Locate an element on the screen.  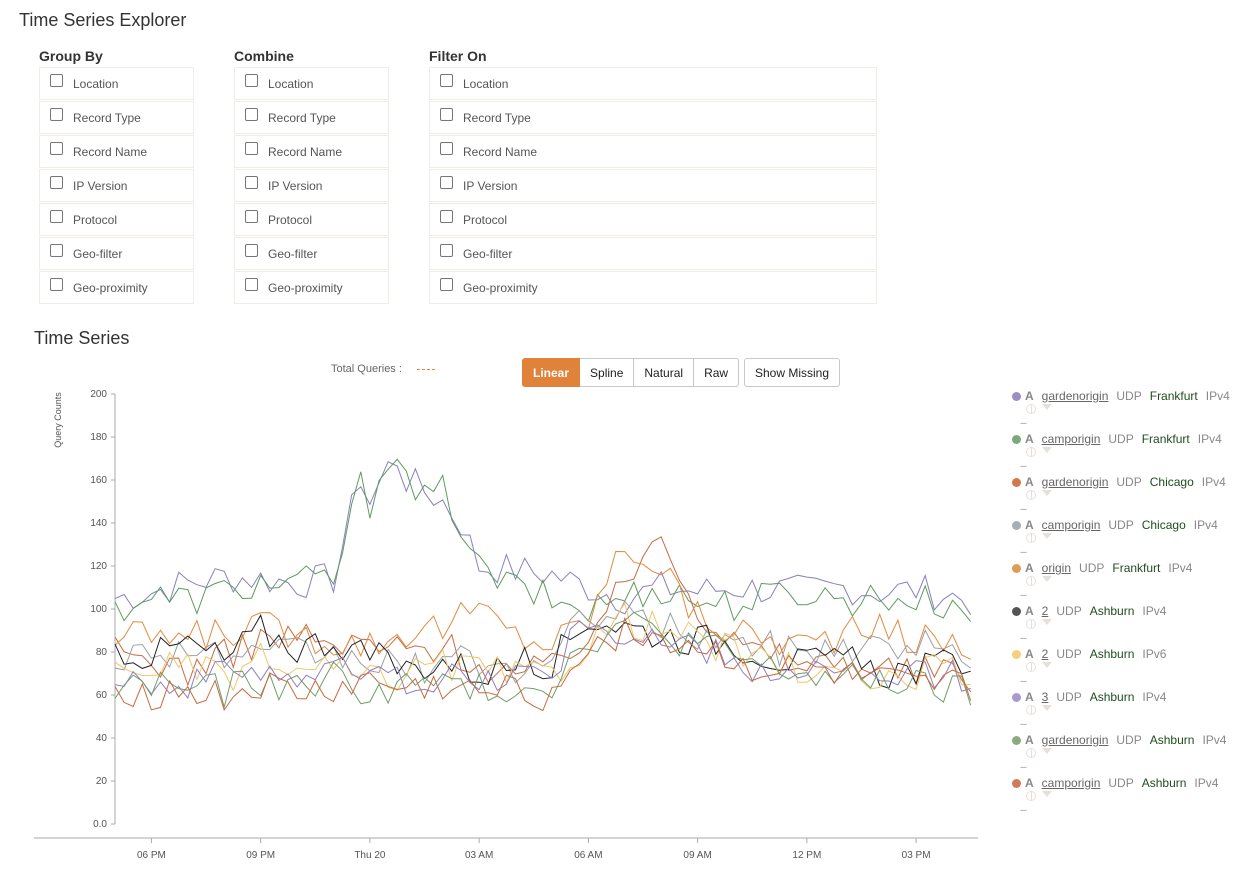
legend-item: A 3 UDP Ashburn IPv4 --- is located at coordinates (1126, 710).